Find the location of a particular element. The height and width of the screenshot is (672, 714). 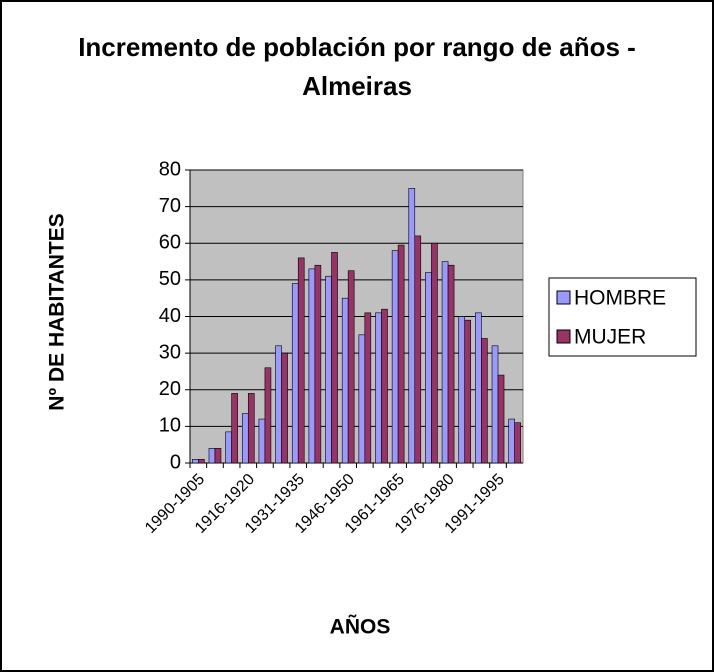

y-tick-label: 20 is located at coordinates (170, 389).